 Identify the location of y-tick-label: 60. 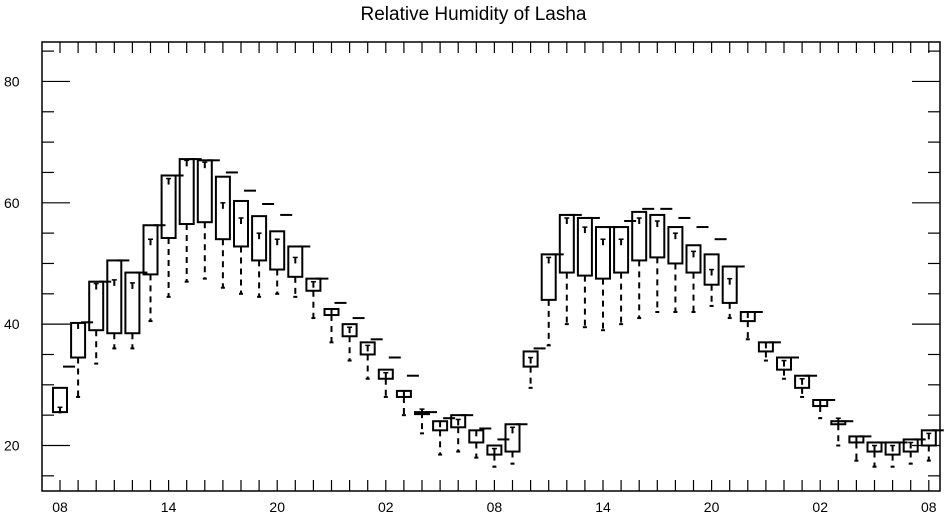
(12, 203).